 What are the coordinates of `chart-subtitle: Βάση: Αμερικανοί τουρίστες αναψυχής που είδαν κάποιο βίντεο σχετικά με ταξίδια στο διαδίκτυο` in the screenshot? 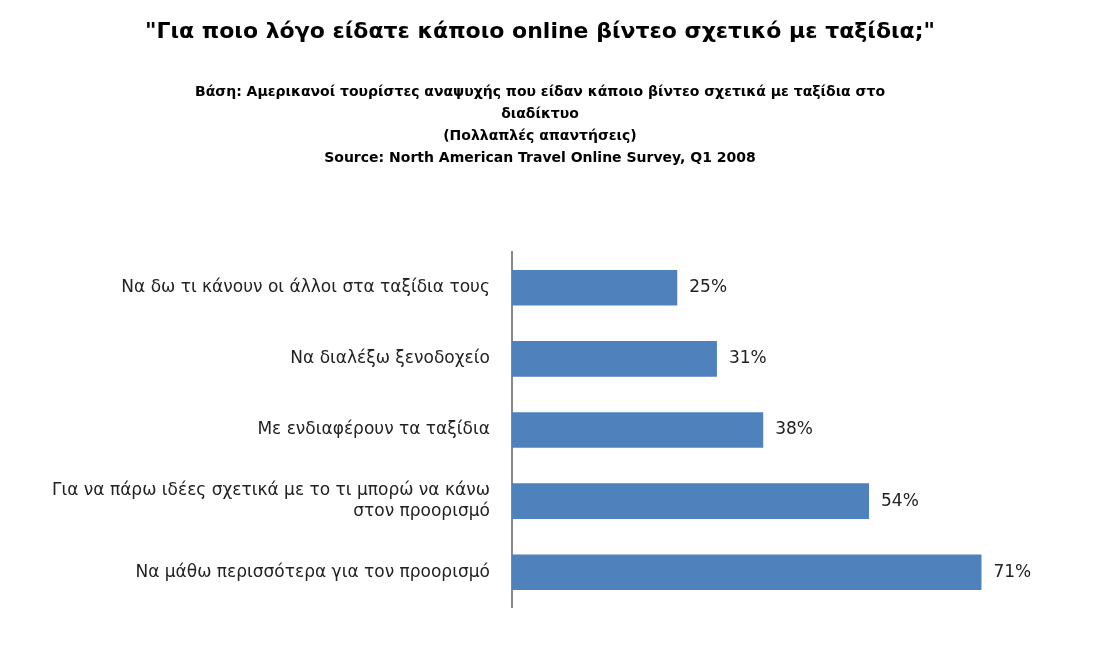 It's located at (540, 102).